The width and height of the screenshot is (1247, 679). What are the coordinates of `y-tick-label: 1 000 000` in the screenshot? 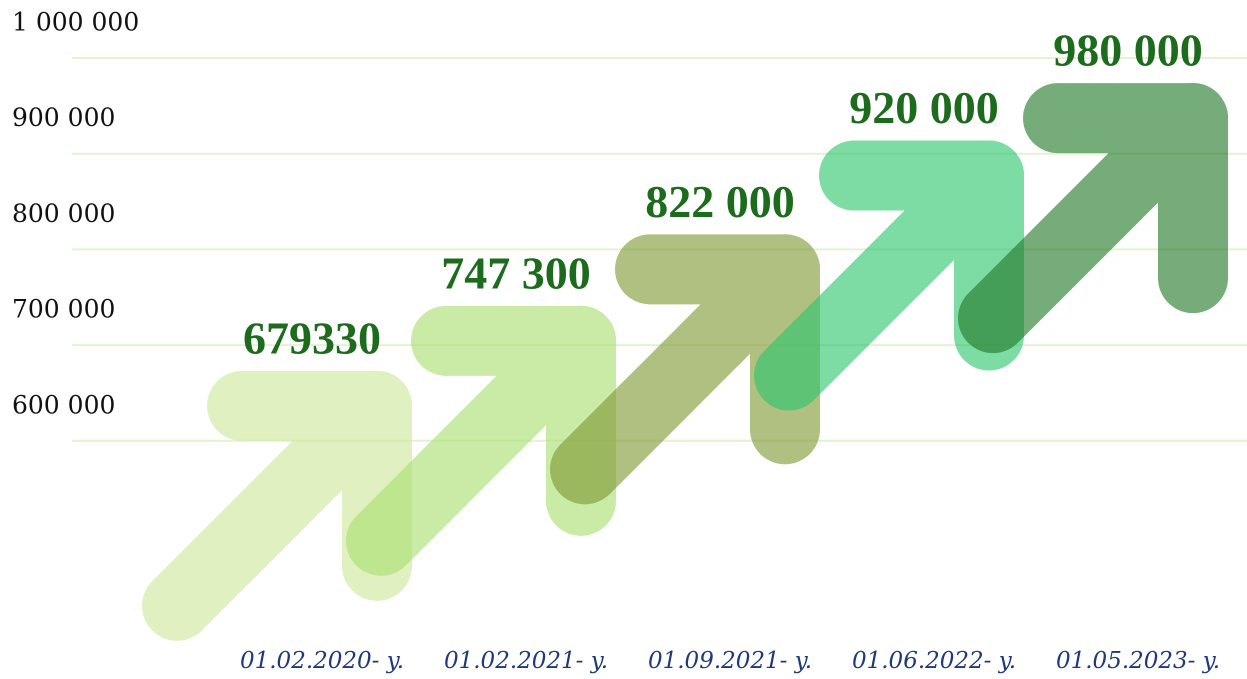 It's located at (75, 22).